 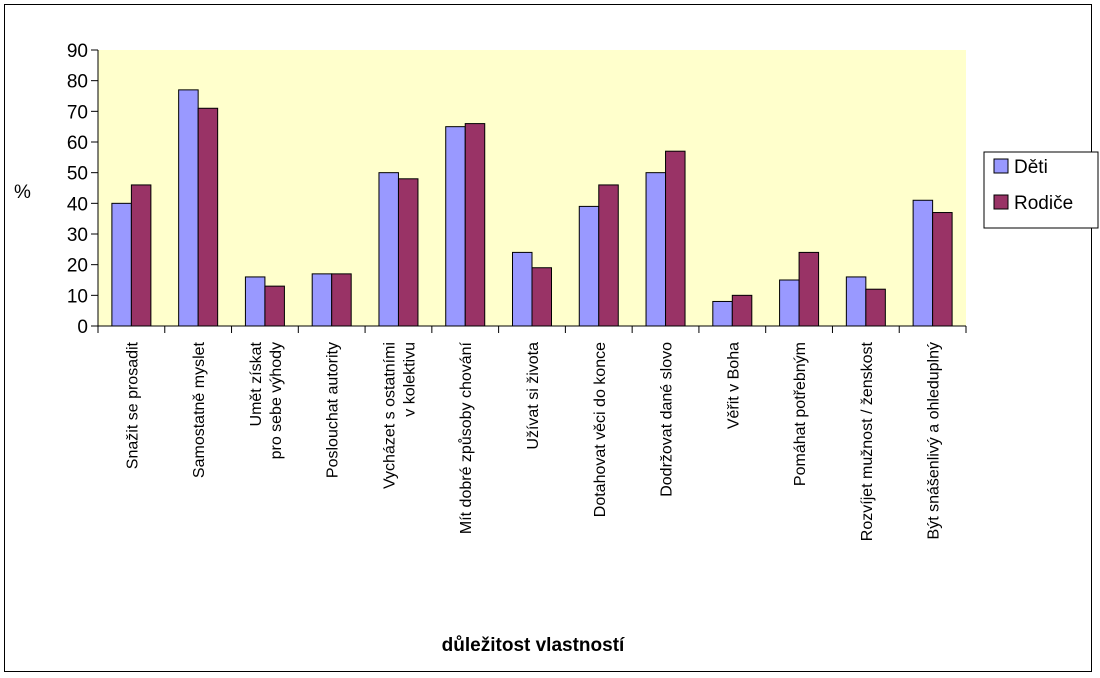 I want to click on x-tick-label: Snažit se prosadit, so click(x=132, y=405).